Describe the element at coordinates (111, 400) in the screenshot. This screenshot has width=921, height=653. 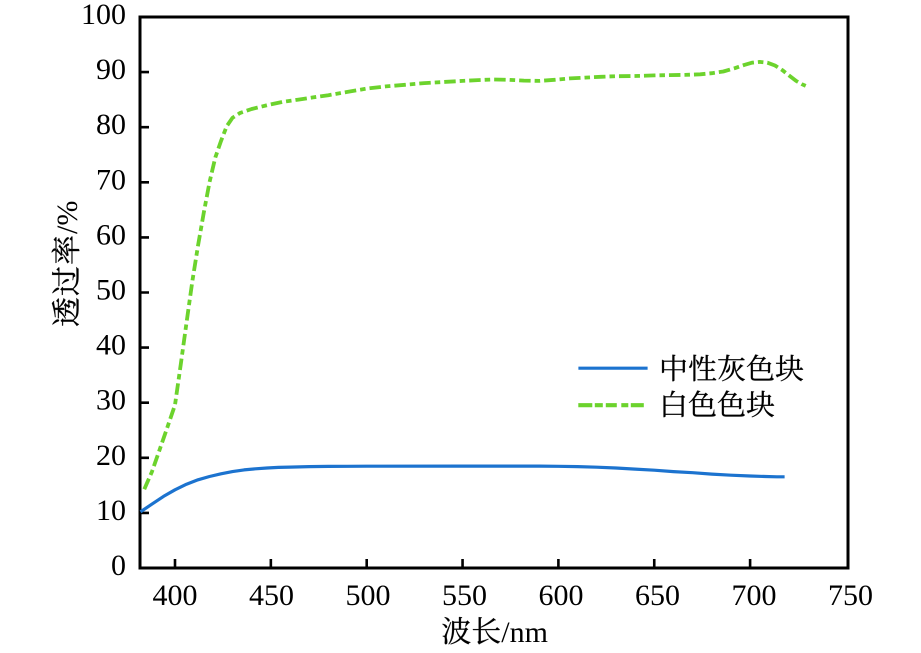
I see `svg-text: 30` at that location.